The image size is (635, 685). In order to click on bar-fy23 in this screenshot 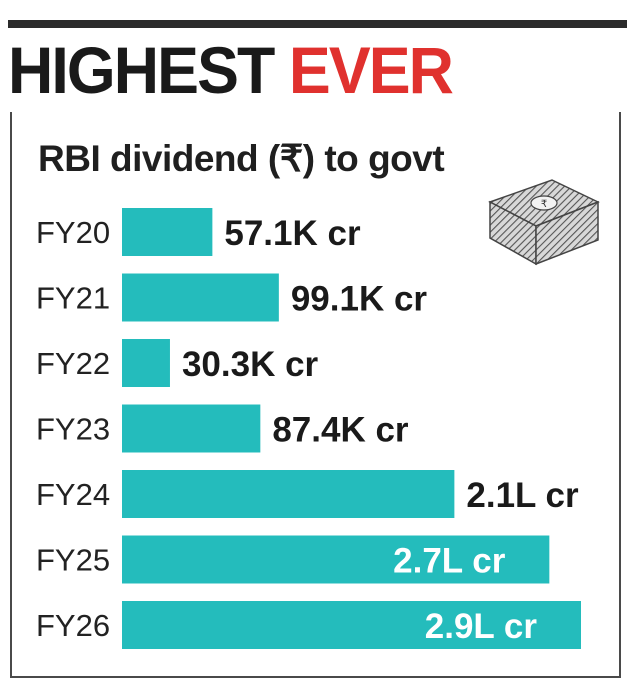, I will do `click(191, 428)`.